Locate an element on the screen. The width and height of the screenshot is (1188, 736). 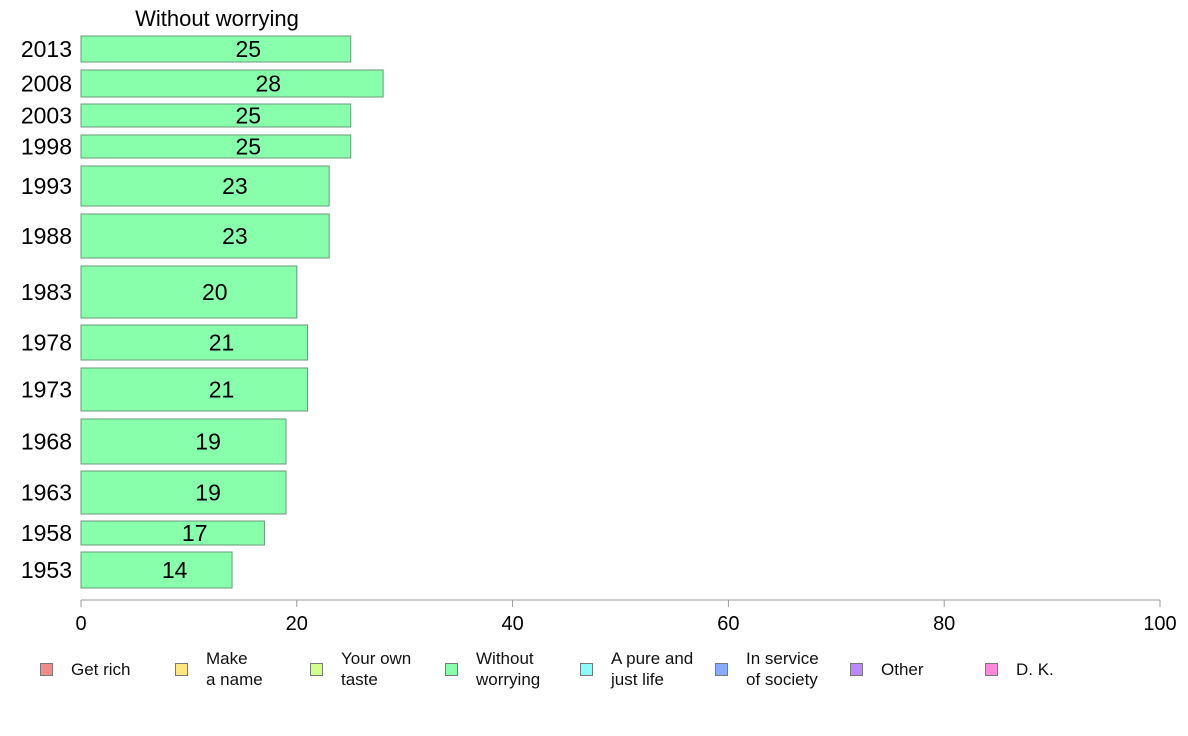
legend-item: Get rich is located at coordinates (85, 669).